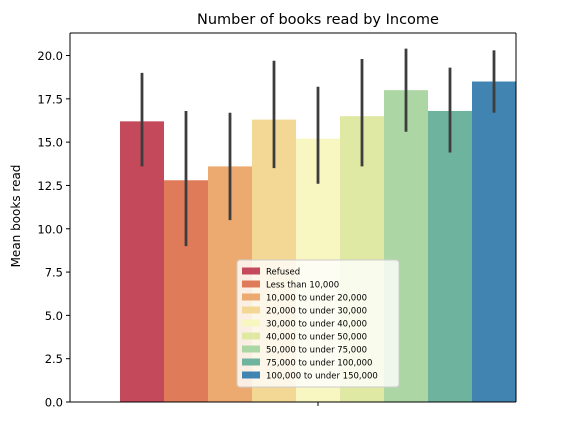 The height and width of the screenshot is (424, 576). Describe the element at coordinates (50, 229) in the screenshot. I see `y-tick-label: 10.0` at that location.